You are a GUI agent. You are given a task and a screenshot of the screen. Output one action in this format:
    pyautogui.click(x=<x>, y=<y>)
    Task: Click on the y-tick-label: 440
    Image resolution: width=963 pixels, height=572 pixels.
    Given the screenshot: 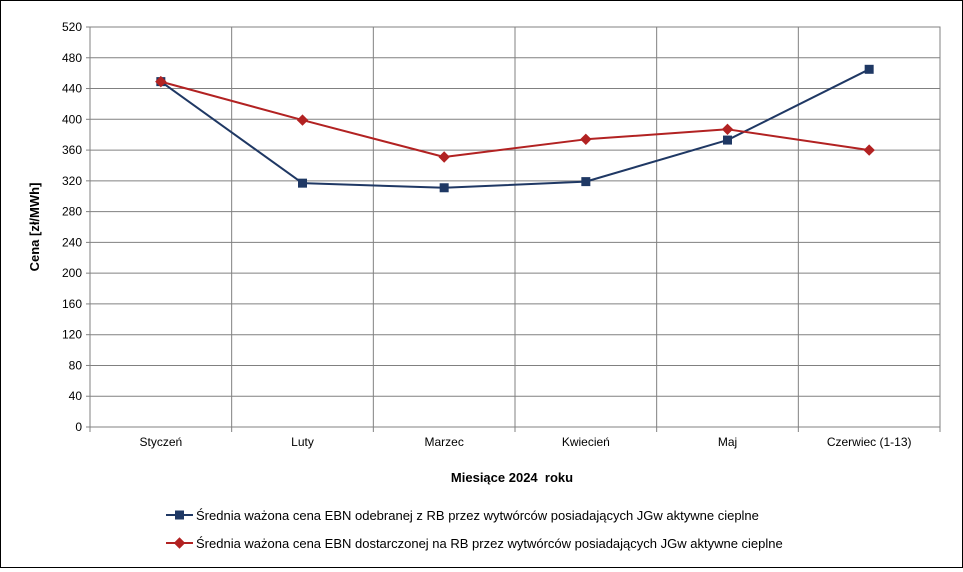 What is the action you would take?
    pyautogui.click(x=72, y=89)
    